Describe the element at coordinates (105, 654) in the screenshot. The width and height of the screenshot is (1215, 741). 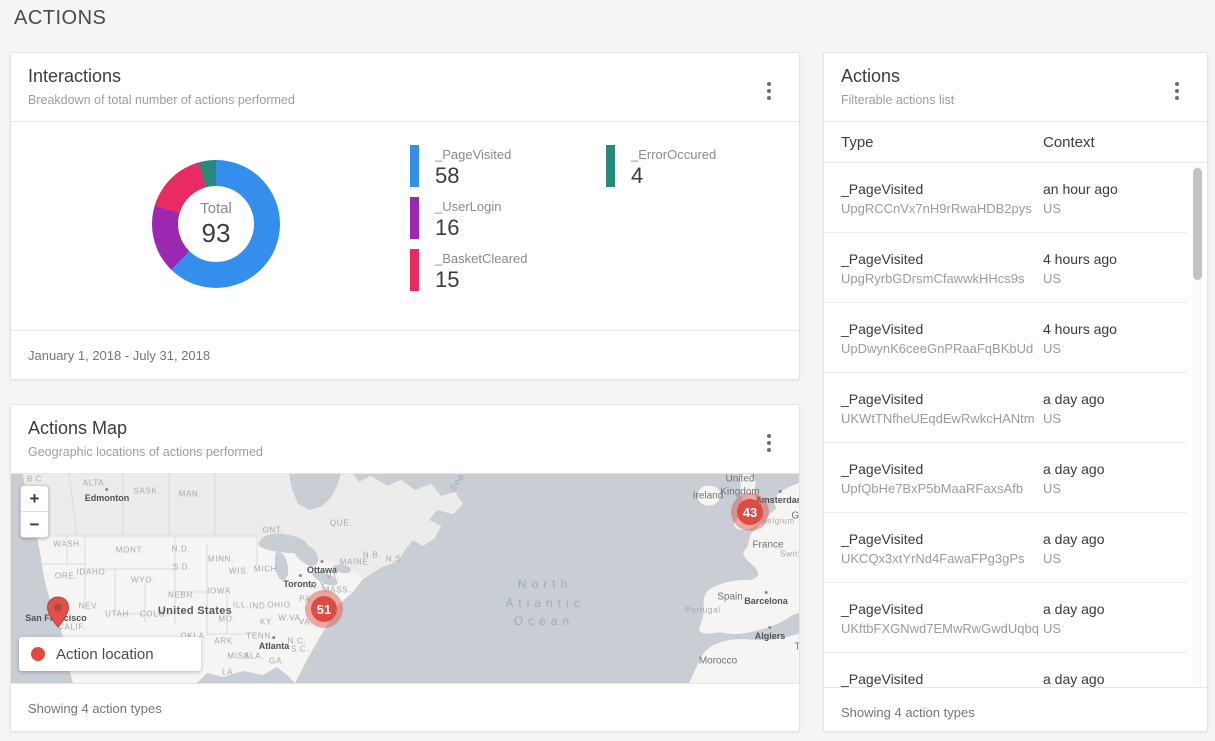
I see `map-legend-label: Action location` at that location.